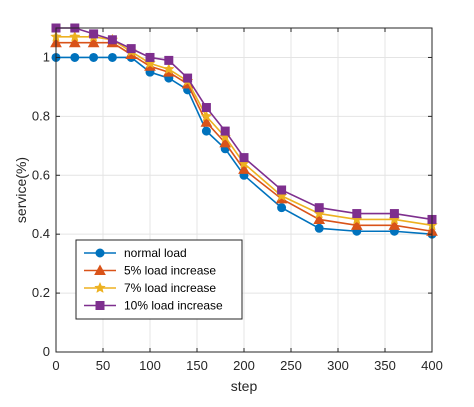  Describe the element at coordinates (244, 365) in the screenshot. I see `x-tick-label: 200` at that location.